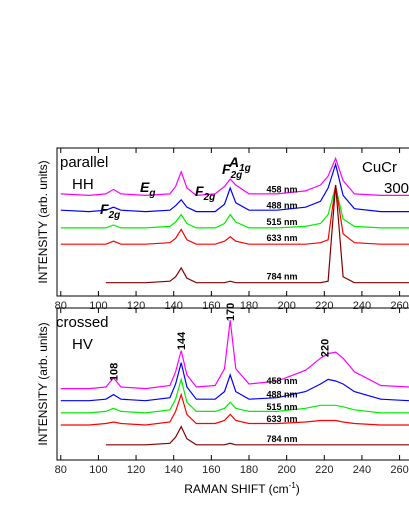  I want to click on panel-label: HV, so click(82, 344).